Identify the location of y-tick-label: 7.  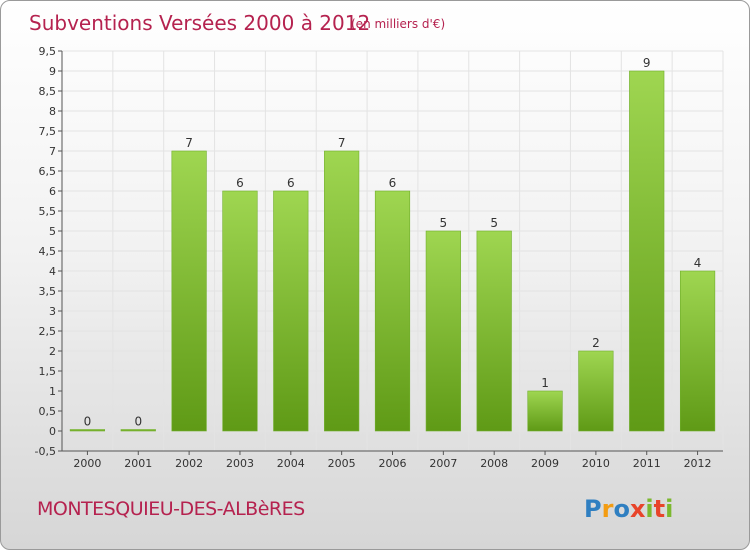
(52, 151).